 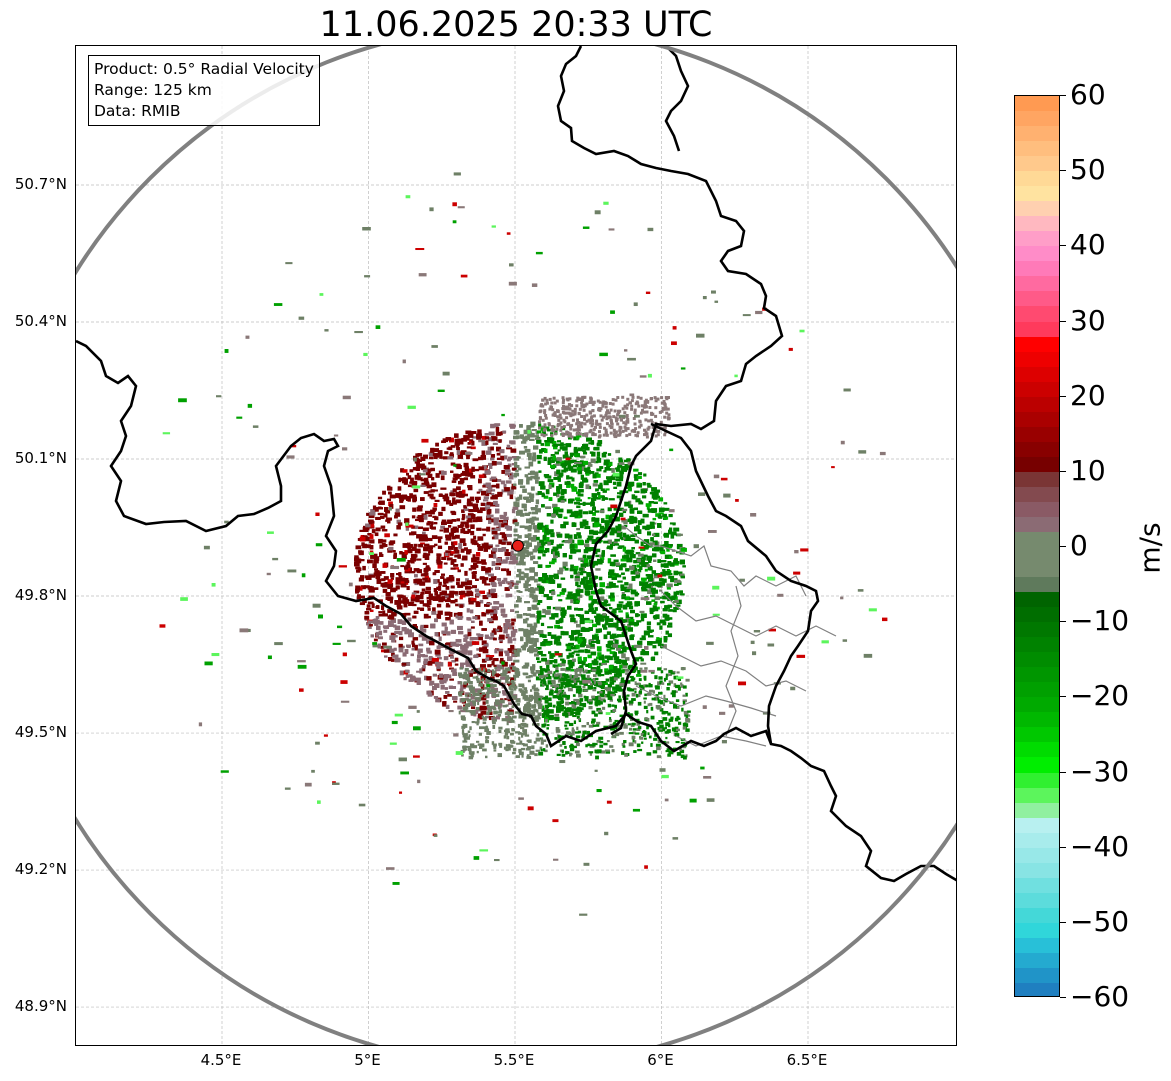 I want to click on lat-tick-label: 50.7°N, so click(x=40, y=184).